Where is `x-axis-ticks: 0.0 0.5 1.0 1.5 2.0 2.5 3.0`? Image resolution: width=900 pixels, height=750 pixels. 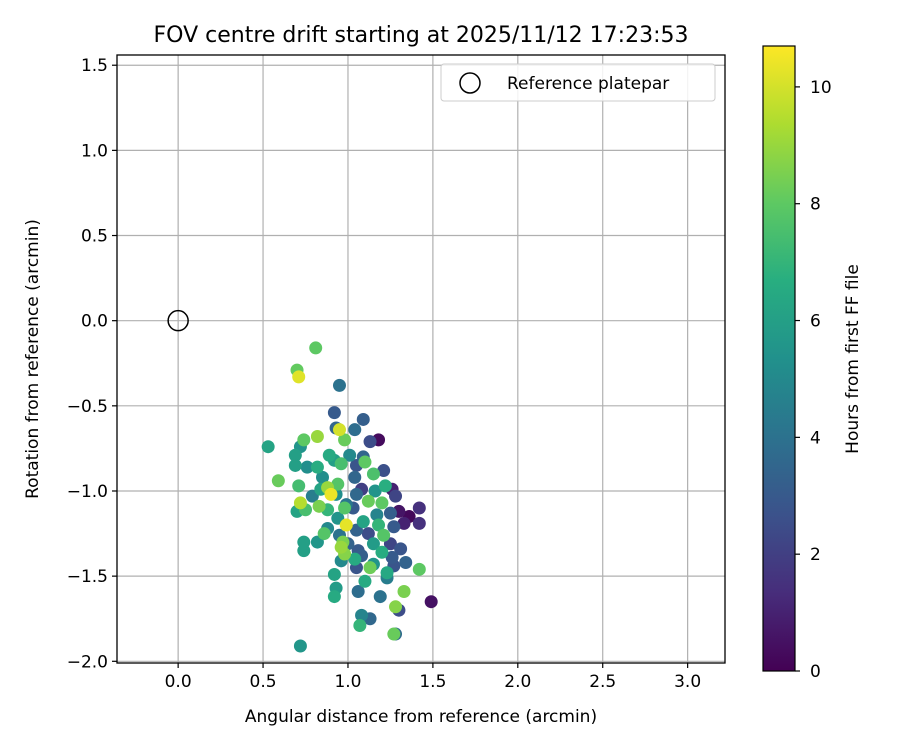 x-axis-ticks: 0.0 0.5 1.0 1.5 2.0 2.5 3.0 is located at coordinates (433, 677).